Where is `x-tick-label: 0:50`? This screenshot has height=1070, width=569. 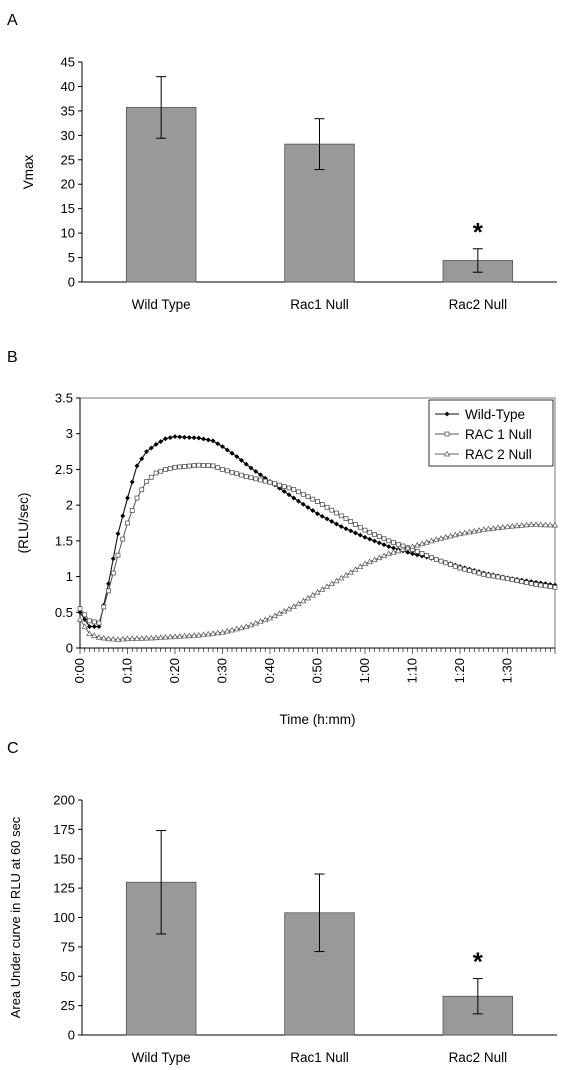 x-tick-label: 0:50 is located at coordinates (317, 670).